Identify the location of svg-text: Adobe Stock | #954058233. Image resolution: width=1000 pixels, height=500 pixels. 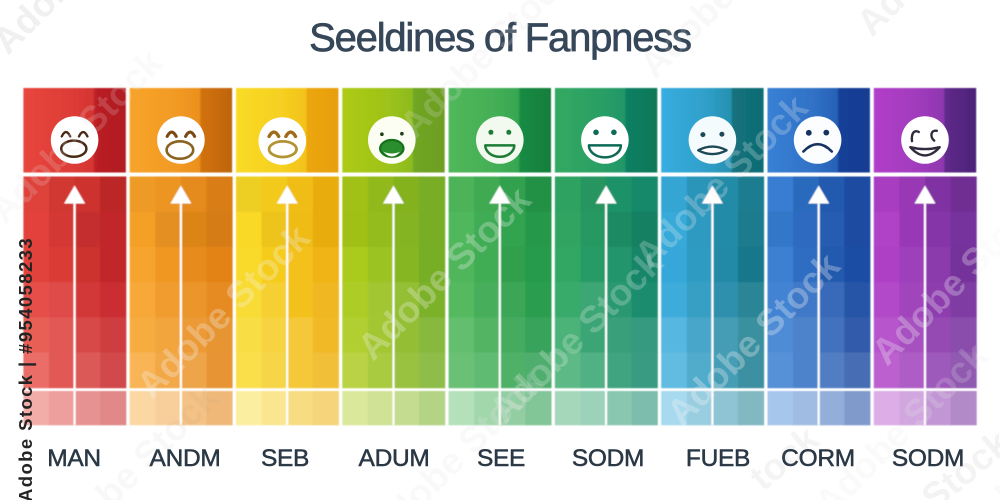
(25, 368).